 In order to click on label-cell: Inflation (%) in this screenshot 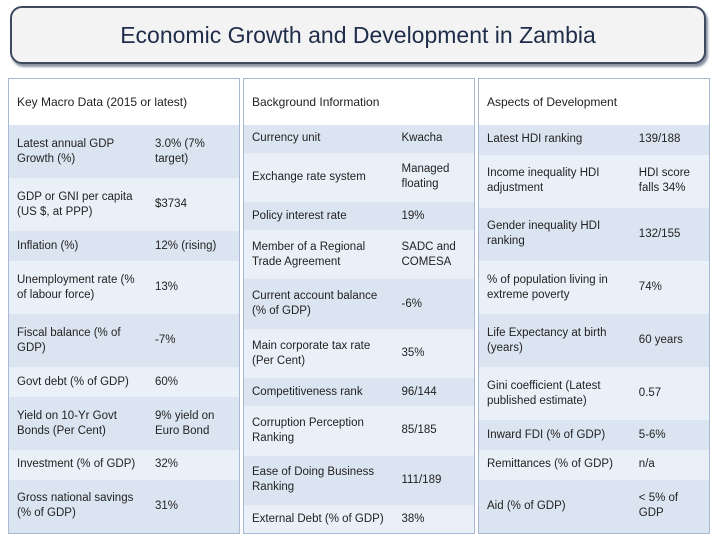, I will do `click(78, 246)`.